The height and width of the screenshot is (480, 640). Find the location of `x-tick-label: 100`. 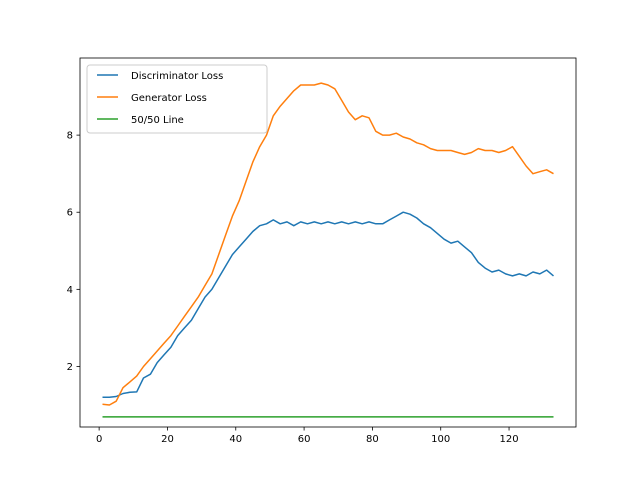

x-tick-label: 100 is located at coordinates (440, 439).